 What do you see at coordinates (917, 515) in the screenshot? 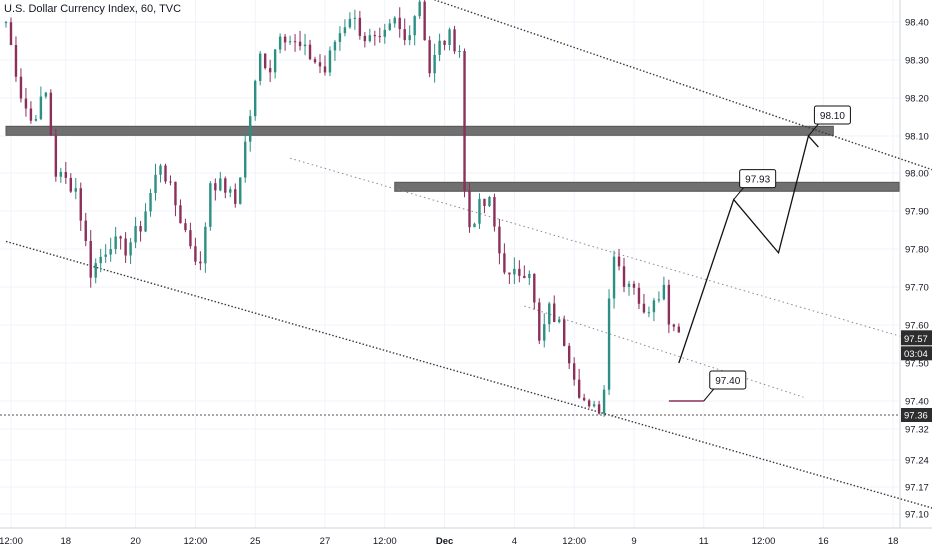
I see `price-tick-label: 97.10` at bounding box center [917, 515].